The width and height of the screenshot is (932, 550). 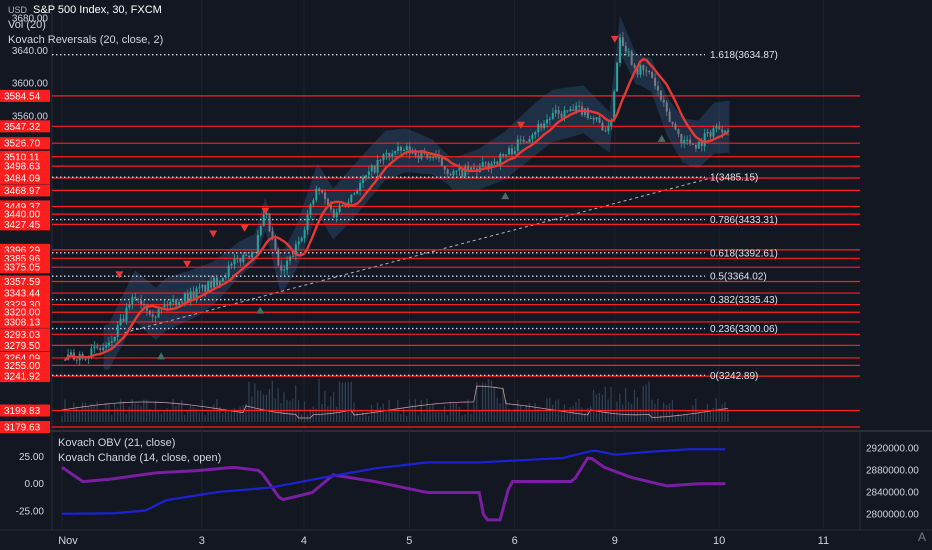 I want to click on price-level-badge-label: 3320.00, so click(x=22, y=313).